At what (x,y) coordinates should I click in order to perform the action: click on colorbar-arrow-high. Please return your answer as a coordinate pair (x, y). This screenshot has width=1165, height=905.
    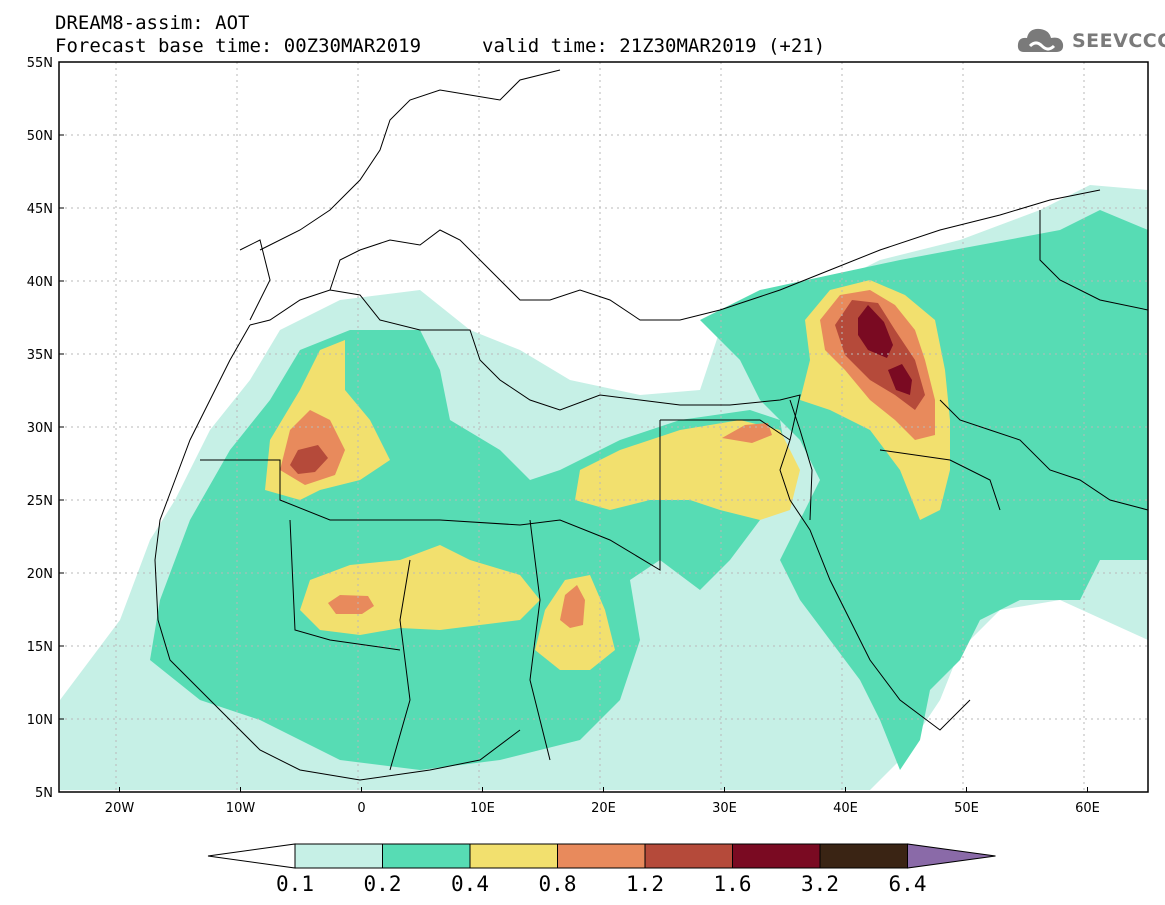
    Looking at the image, I should click on (951, 856).